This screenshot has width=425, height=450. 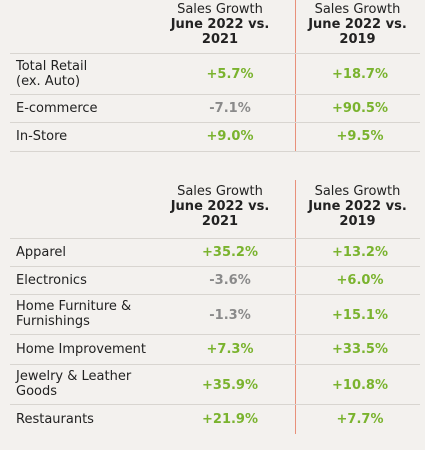 I want to click on row-label: Home Improvement, so click(x=81, y=349).